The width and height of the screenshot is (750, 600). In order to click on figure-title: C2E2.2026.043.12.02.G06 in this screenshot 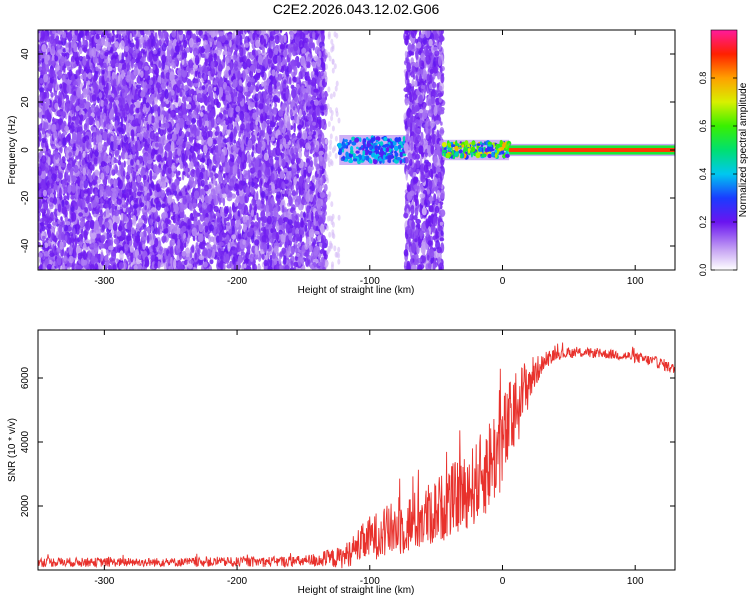, I will do `click(356, 9)`.